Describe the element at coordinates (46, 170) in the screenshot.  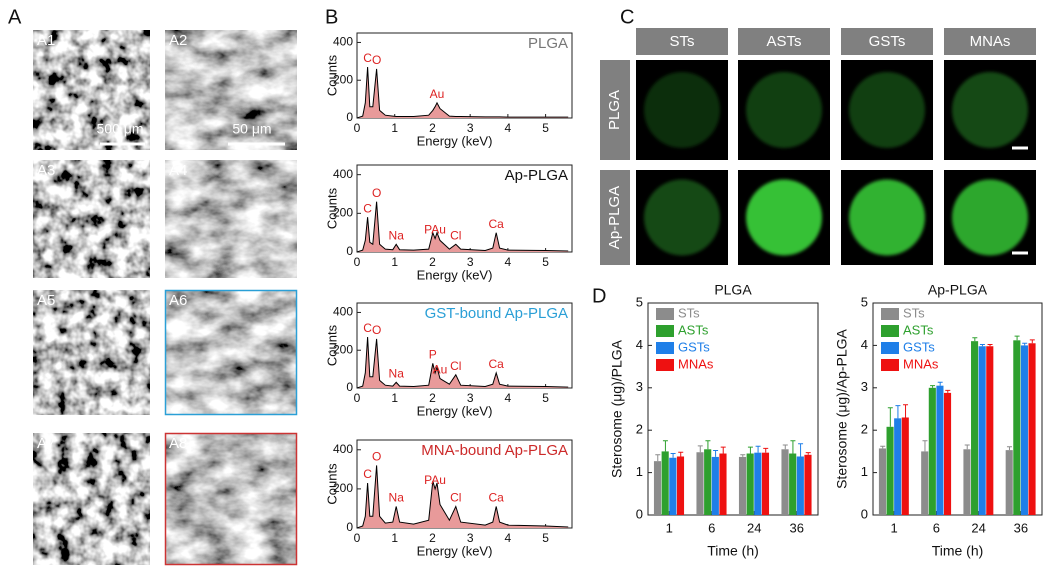
I see `image-label: A3` at that location.